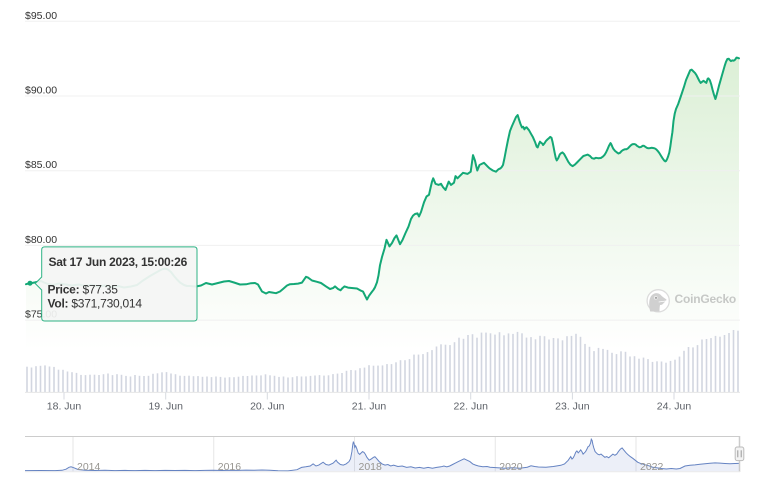  I want to click on svg-text: 2014, so click(89, 467).